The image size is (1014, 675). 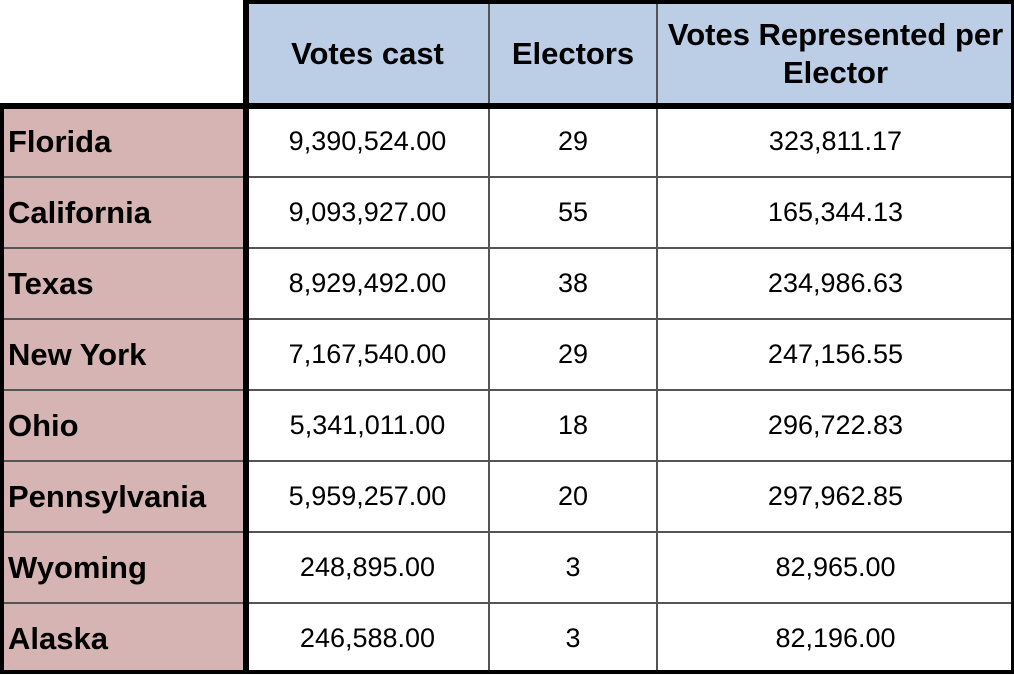 What do you see at coordinates (123, 141) in the screenshot?
I see `row-header-state: Florida` at bounding box center [123, 141].